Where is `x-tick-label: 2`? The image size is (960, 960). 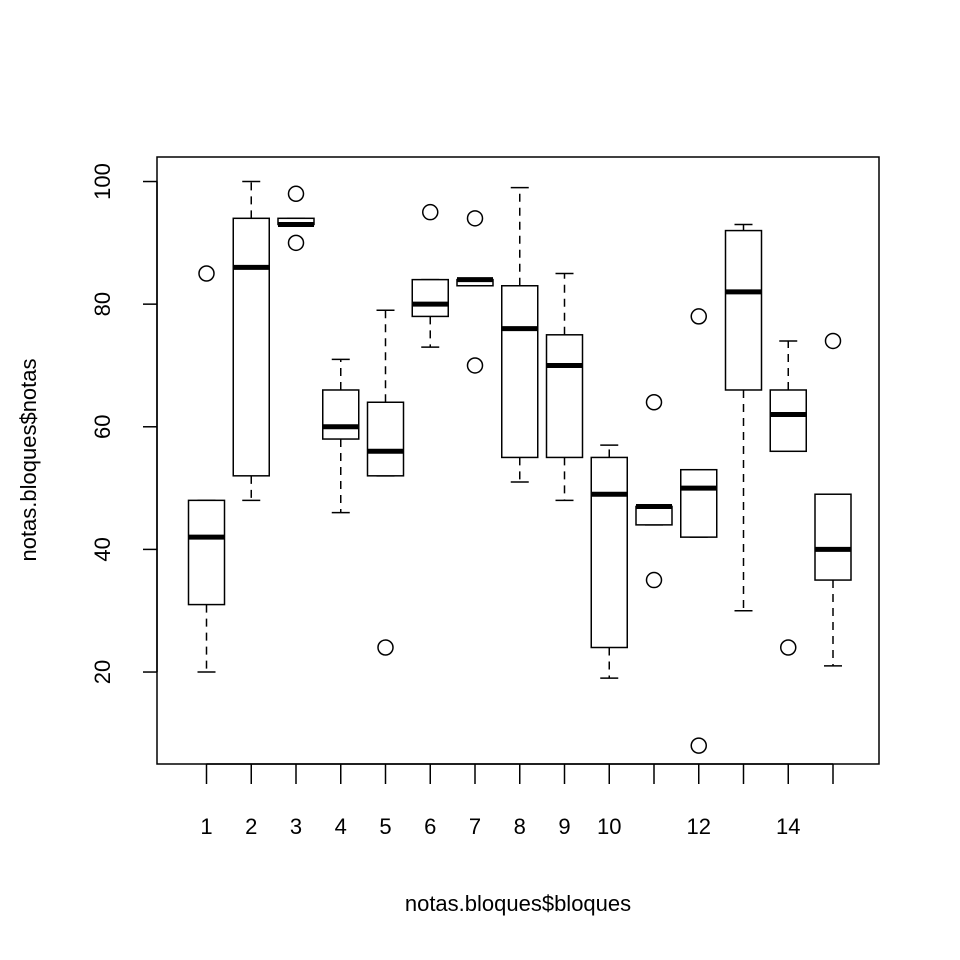 x-tick-label: 2 is located at coordinates (251, 826).